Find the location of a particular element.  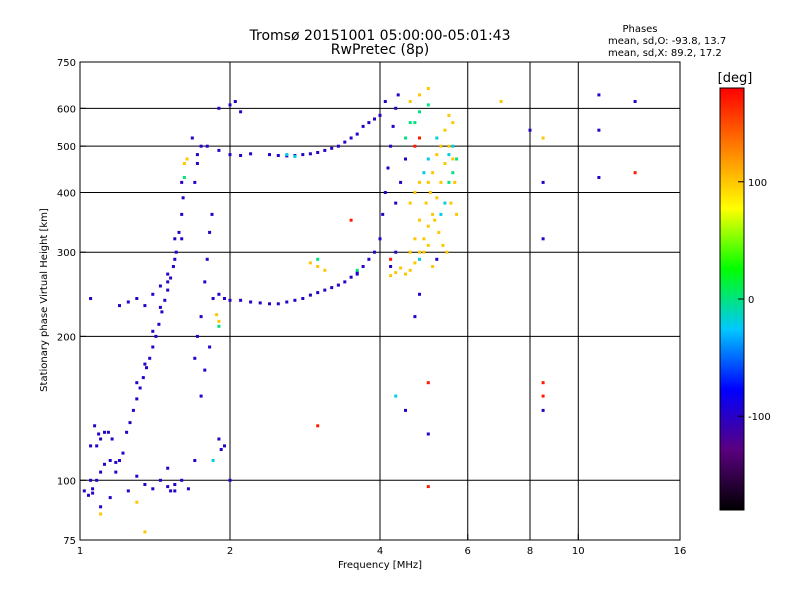

x-tick-label: 16 is located at coordinates (680, 551).